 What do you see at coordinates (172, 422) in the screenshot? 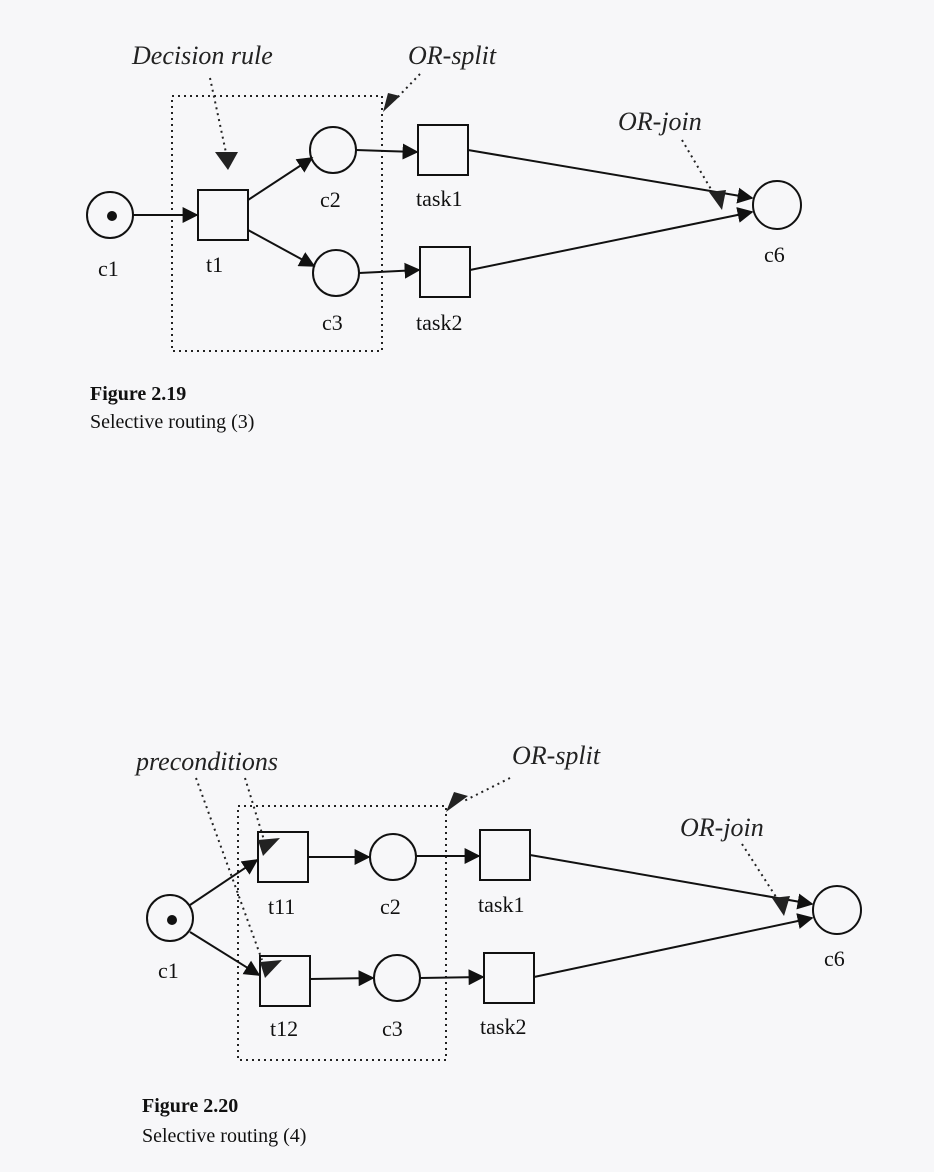
I see `caption-subtitle: Selective routing (3)` at bounding box center [172, 422].